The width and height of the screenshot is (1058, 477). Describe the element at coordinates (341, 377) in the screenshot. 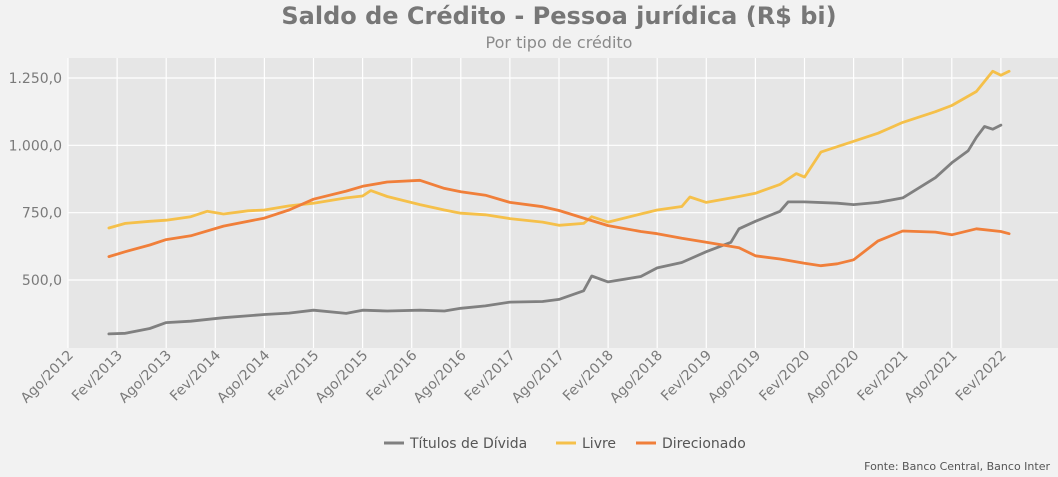

I see `x-tick-label: Ago/2015` at that location.